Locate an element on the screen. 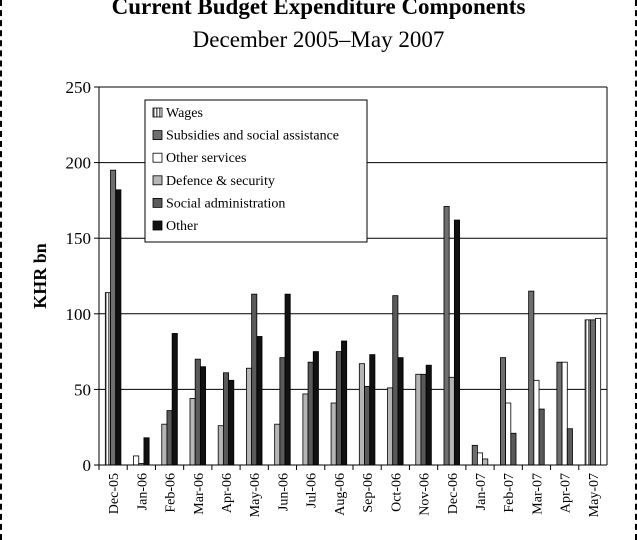 This screenshot has height=540, width=637. x-tick-label: May-07 is located at coordinates (594, 495).